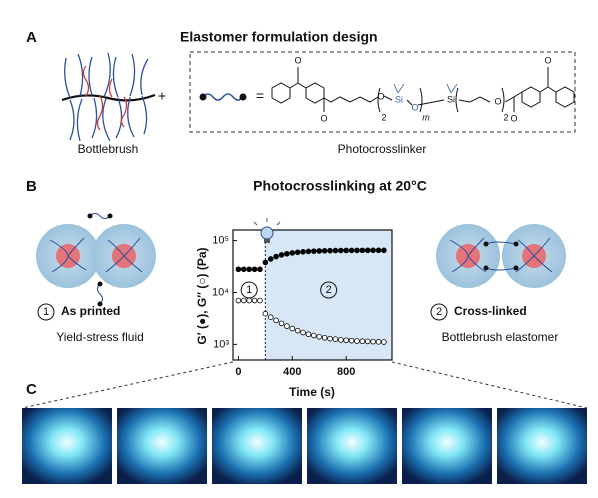 This screenshot has width=598, height=498. Describe the element at coordinates (267, 230) in the screenshot. I see `lightbulb-icon` at that location.